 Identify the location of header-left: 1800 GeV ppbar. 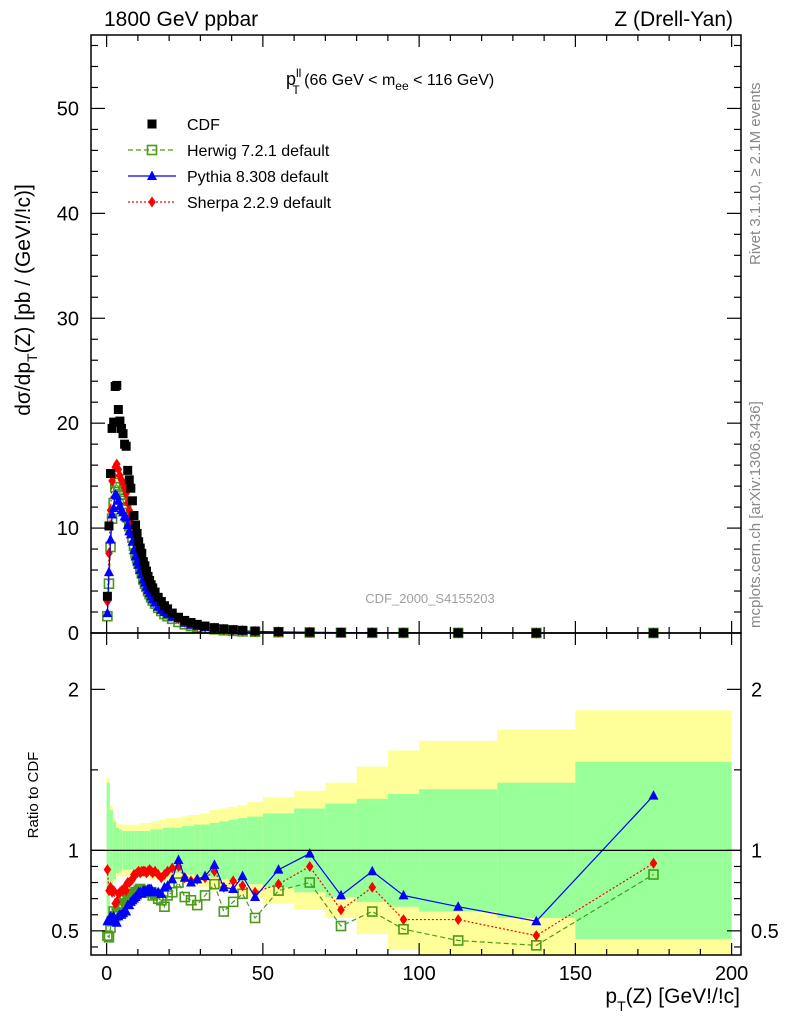
(181, 19).